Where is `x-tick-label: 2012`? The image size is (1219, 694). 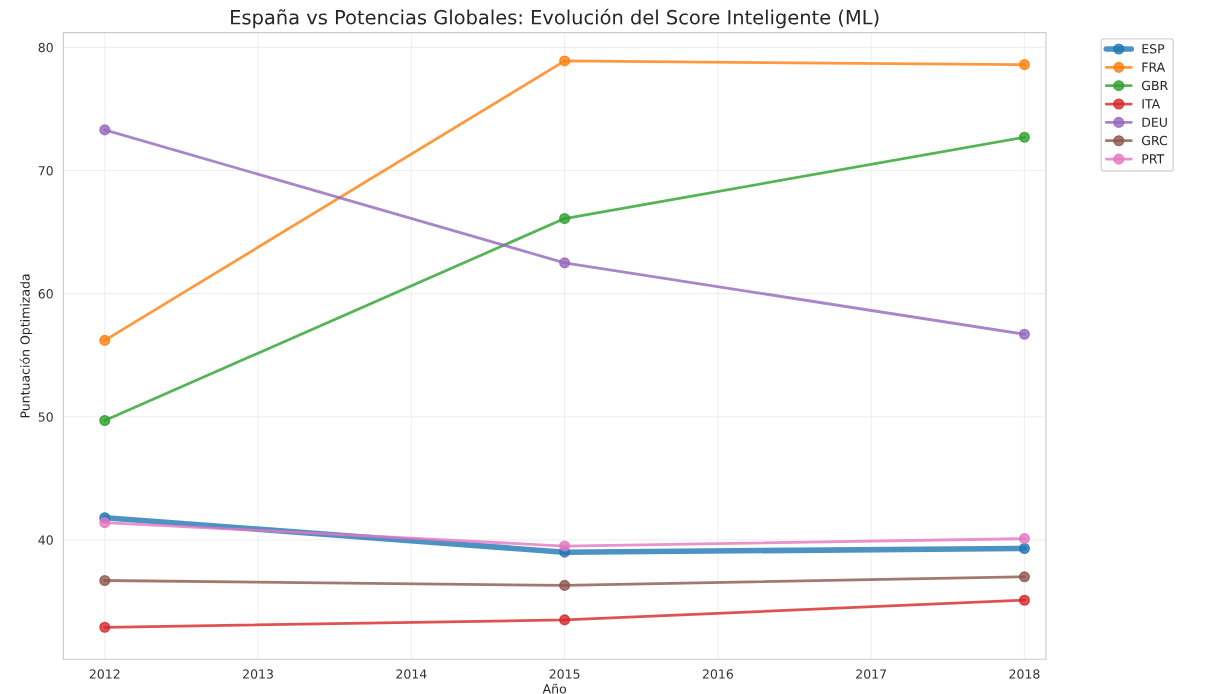 x-tick-label: 2012 is located at coordinates (104, 674).